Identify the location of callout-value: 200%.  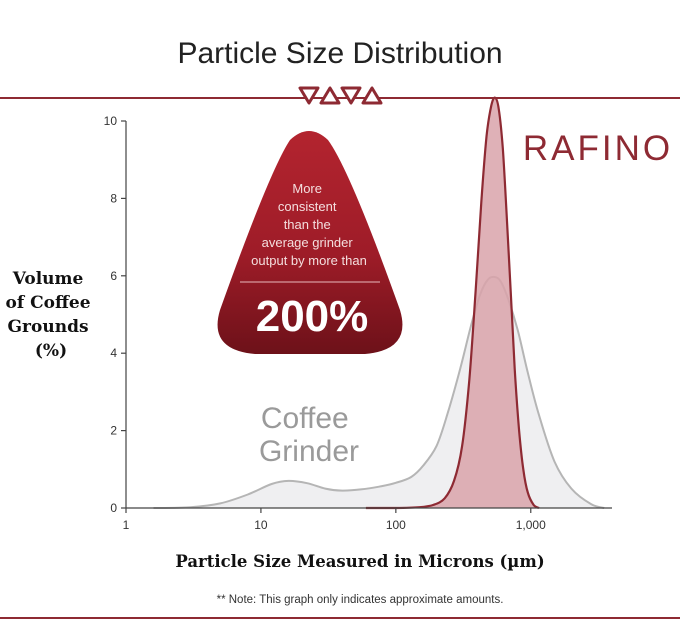
(312, 316).